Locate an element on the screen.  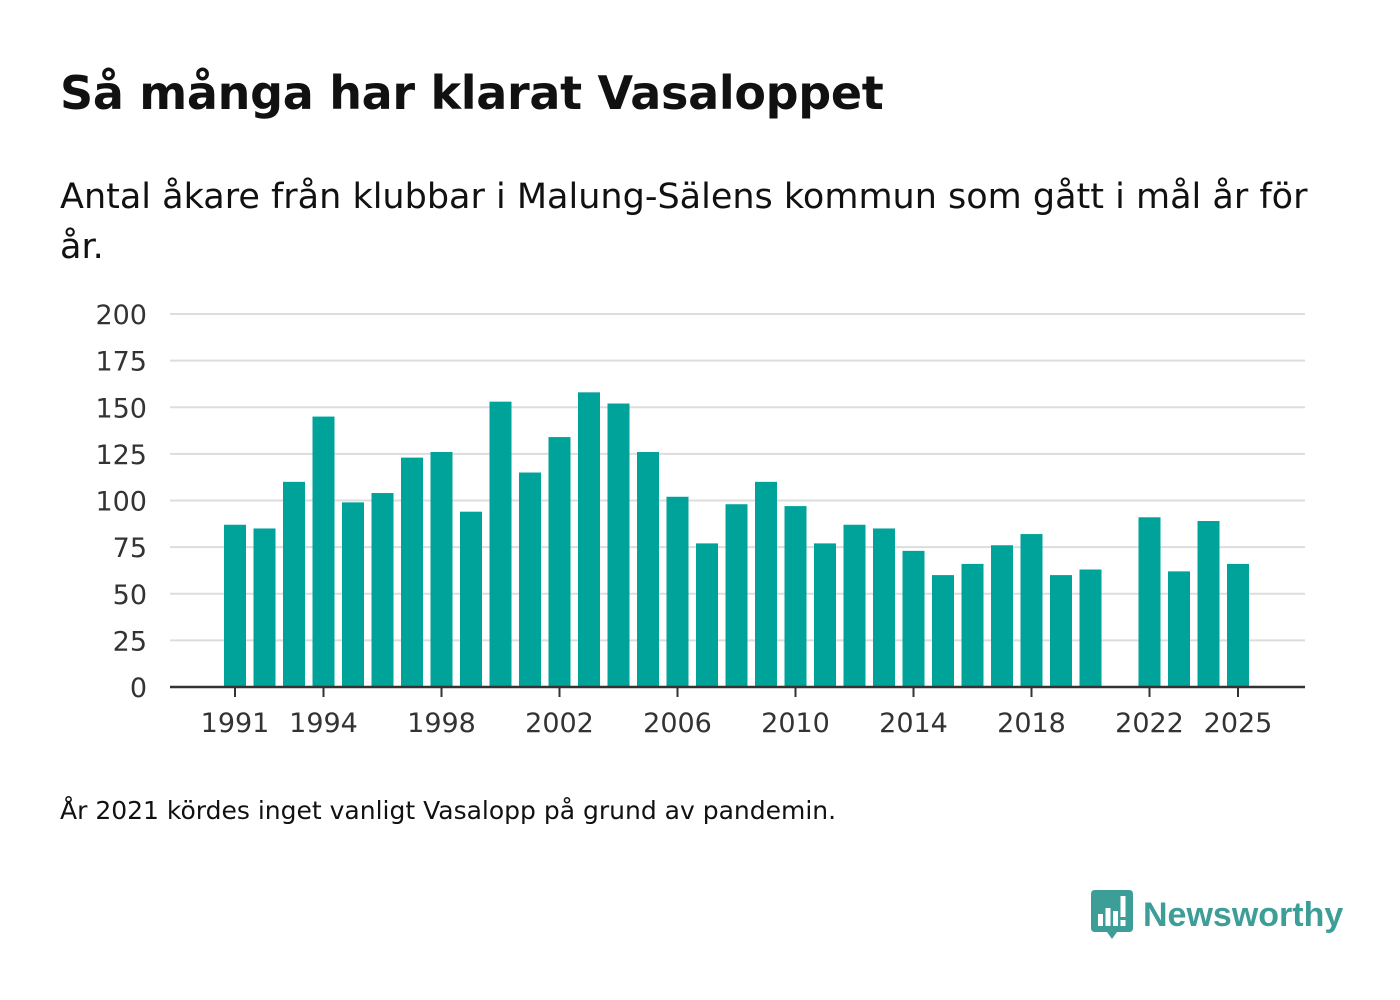
bar-2025 is located at coordinates (1238, 625).